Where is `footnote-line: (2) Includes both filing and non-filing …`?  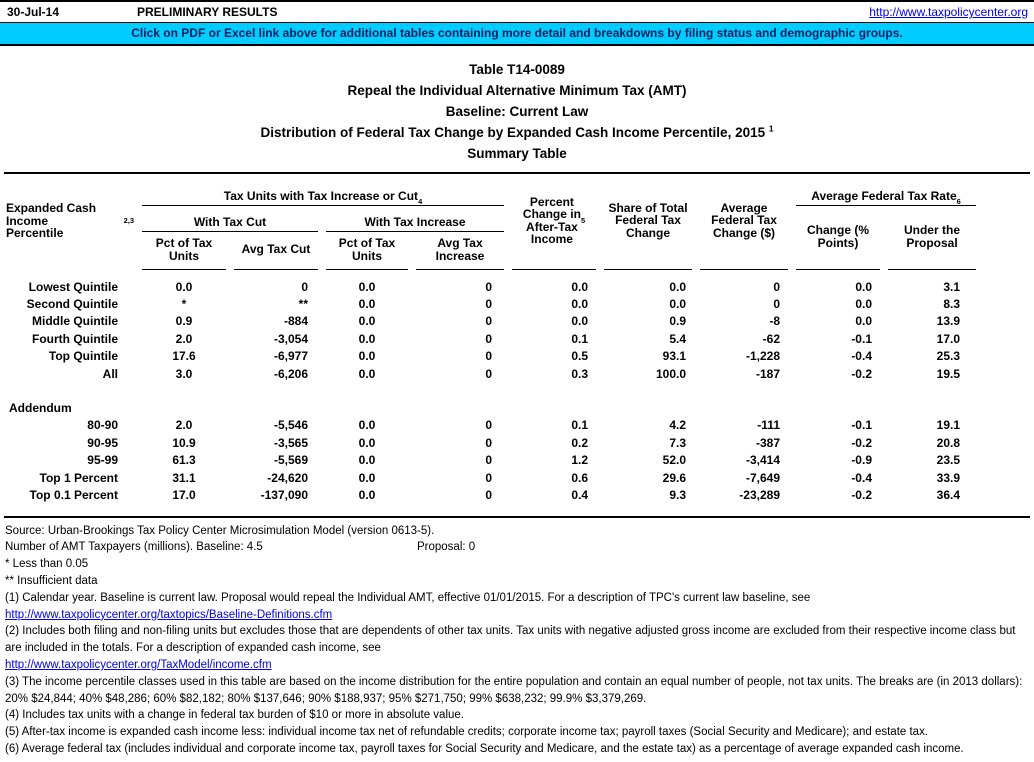
footnote-line: (2) Includes both filing and non-filing … is located at coordinates (517, 640).